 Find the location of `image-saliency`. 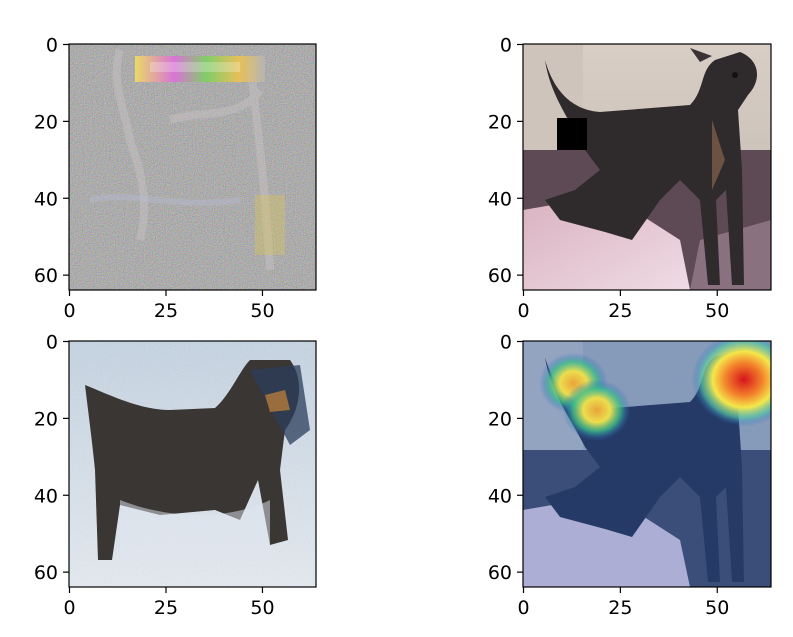

image-saliency is located at coordinates (192, 167).